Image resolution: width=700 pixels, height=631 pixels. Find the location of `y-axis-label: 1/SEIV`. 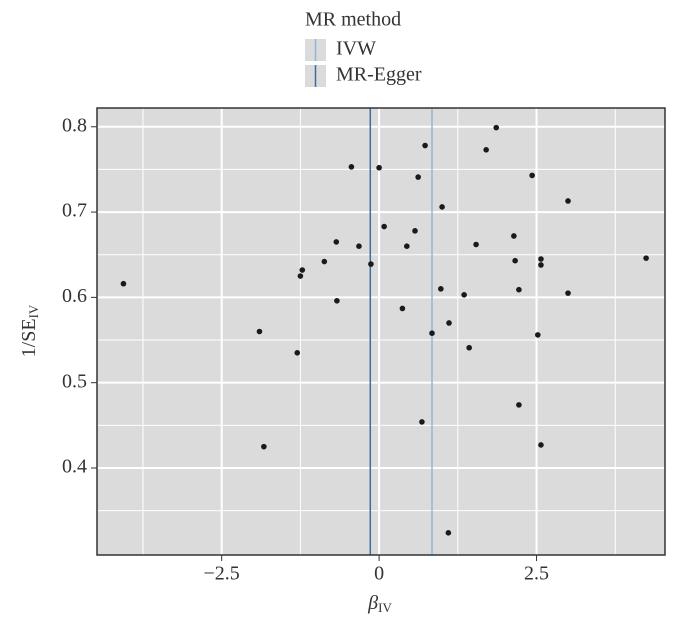

y-axis-label: 1/SEIV is located at coordinates (29, 330).